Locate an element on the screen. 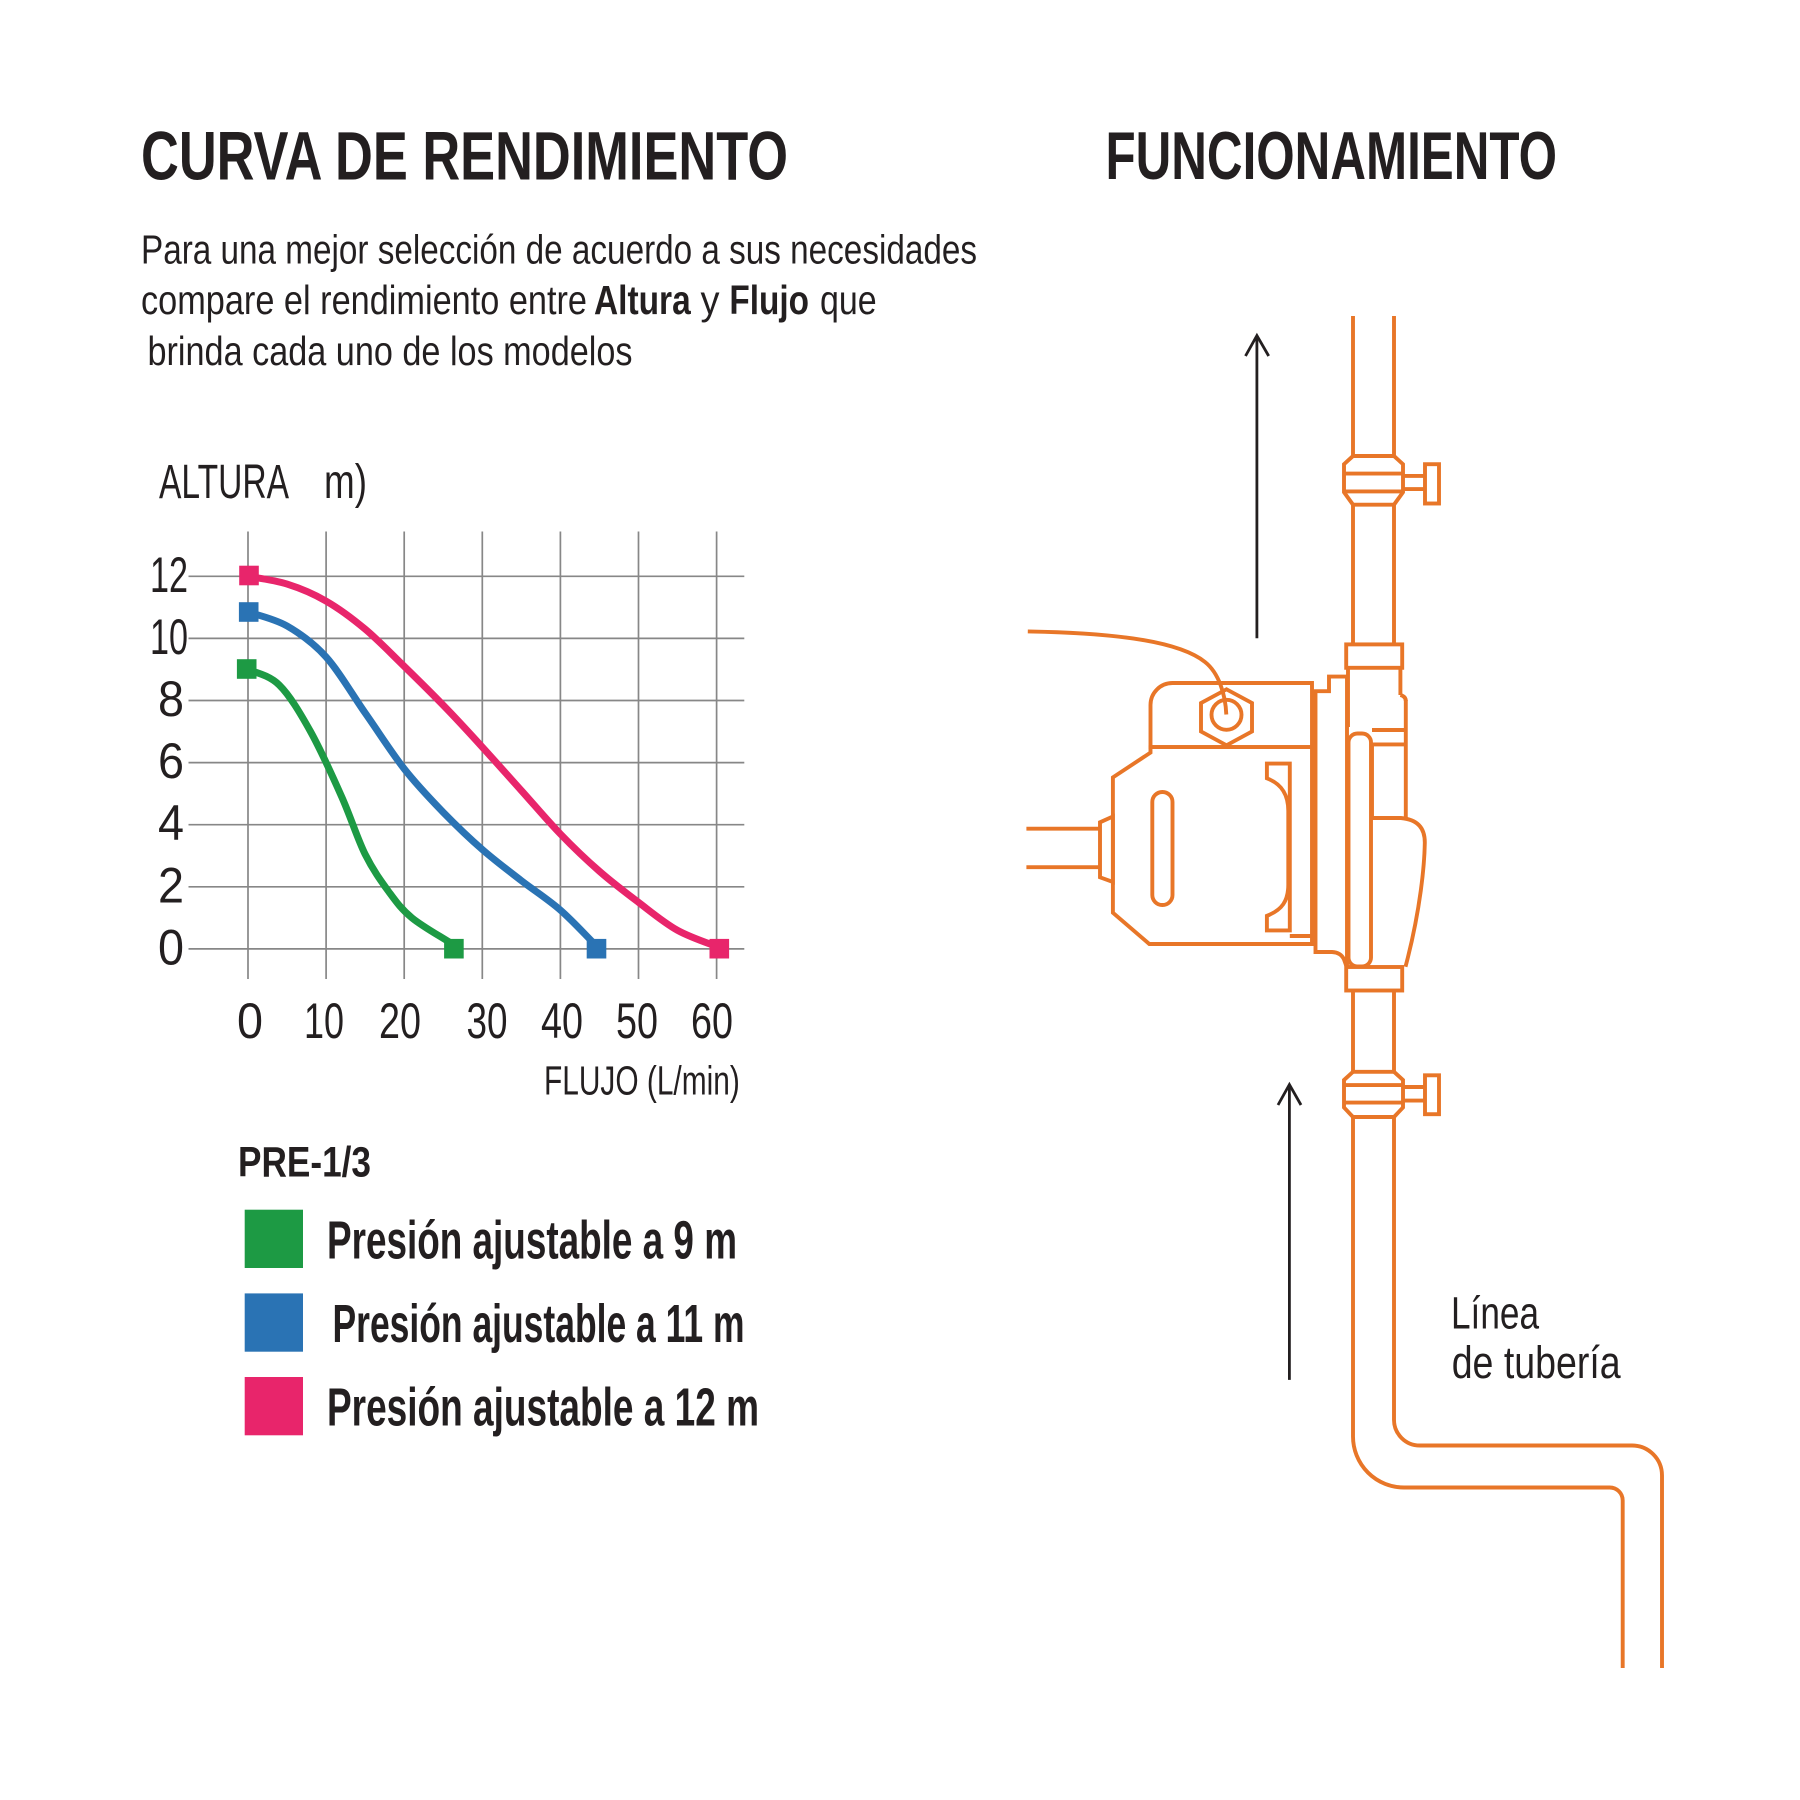  svg-text: FUNCIONAMIENTO is located at coordinates (1332, 156).